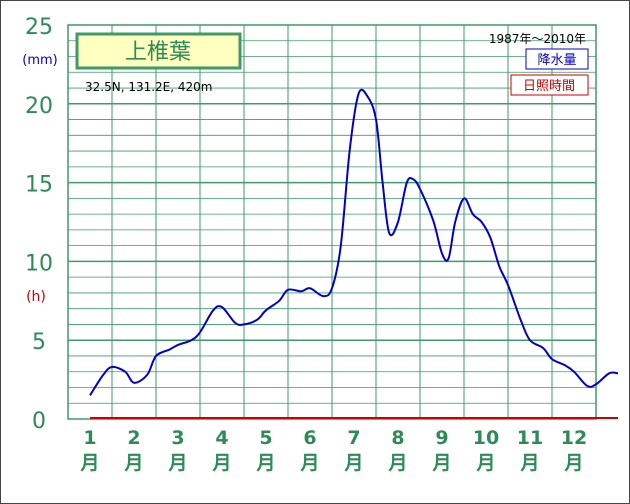 The width and height of the screenshot is (630, 504). What do you see at coordinates (333, 450) in the screenshot?
I see `x-axis-ticks: 1 月 2 月 3 月 4 月 5 月 6 月 7 月 8 月 9 月 10 月 11 月 12 月` at bounding box center [333, 450].